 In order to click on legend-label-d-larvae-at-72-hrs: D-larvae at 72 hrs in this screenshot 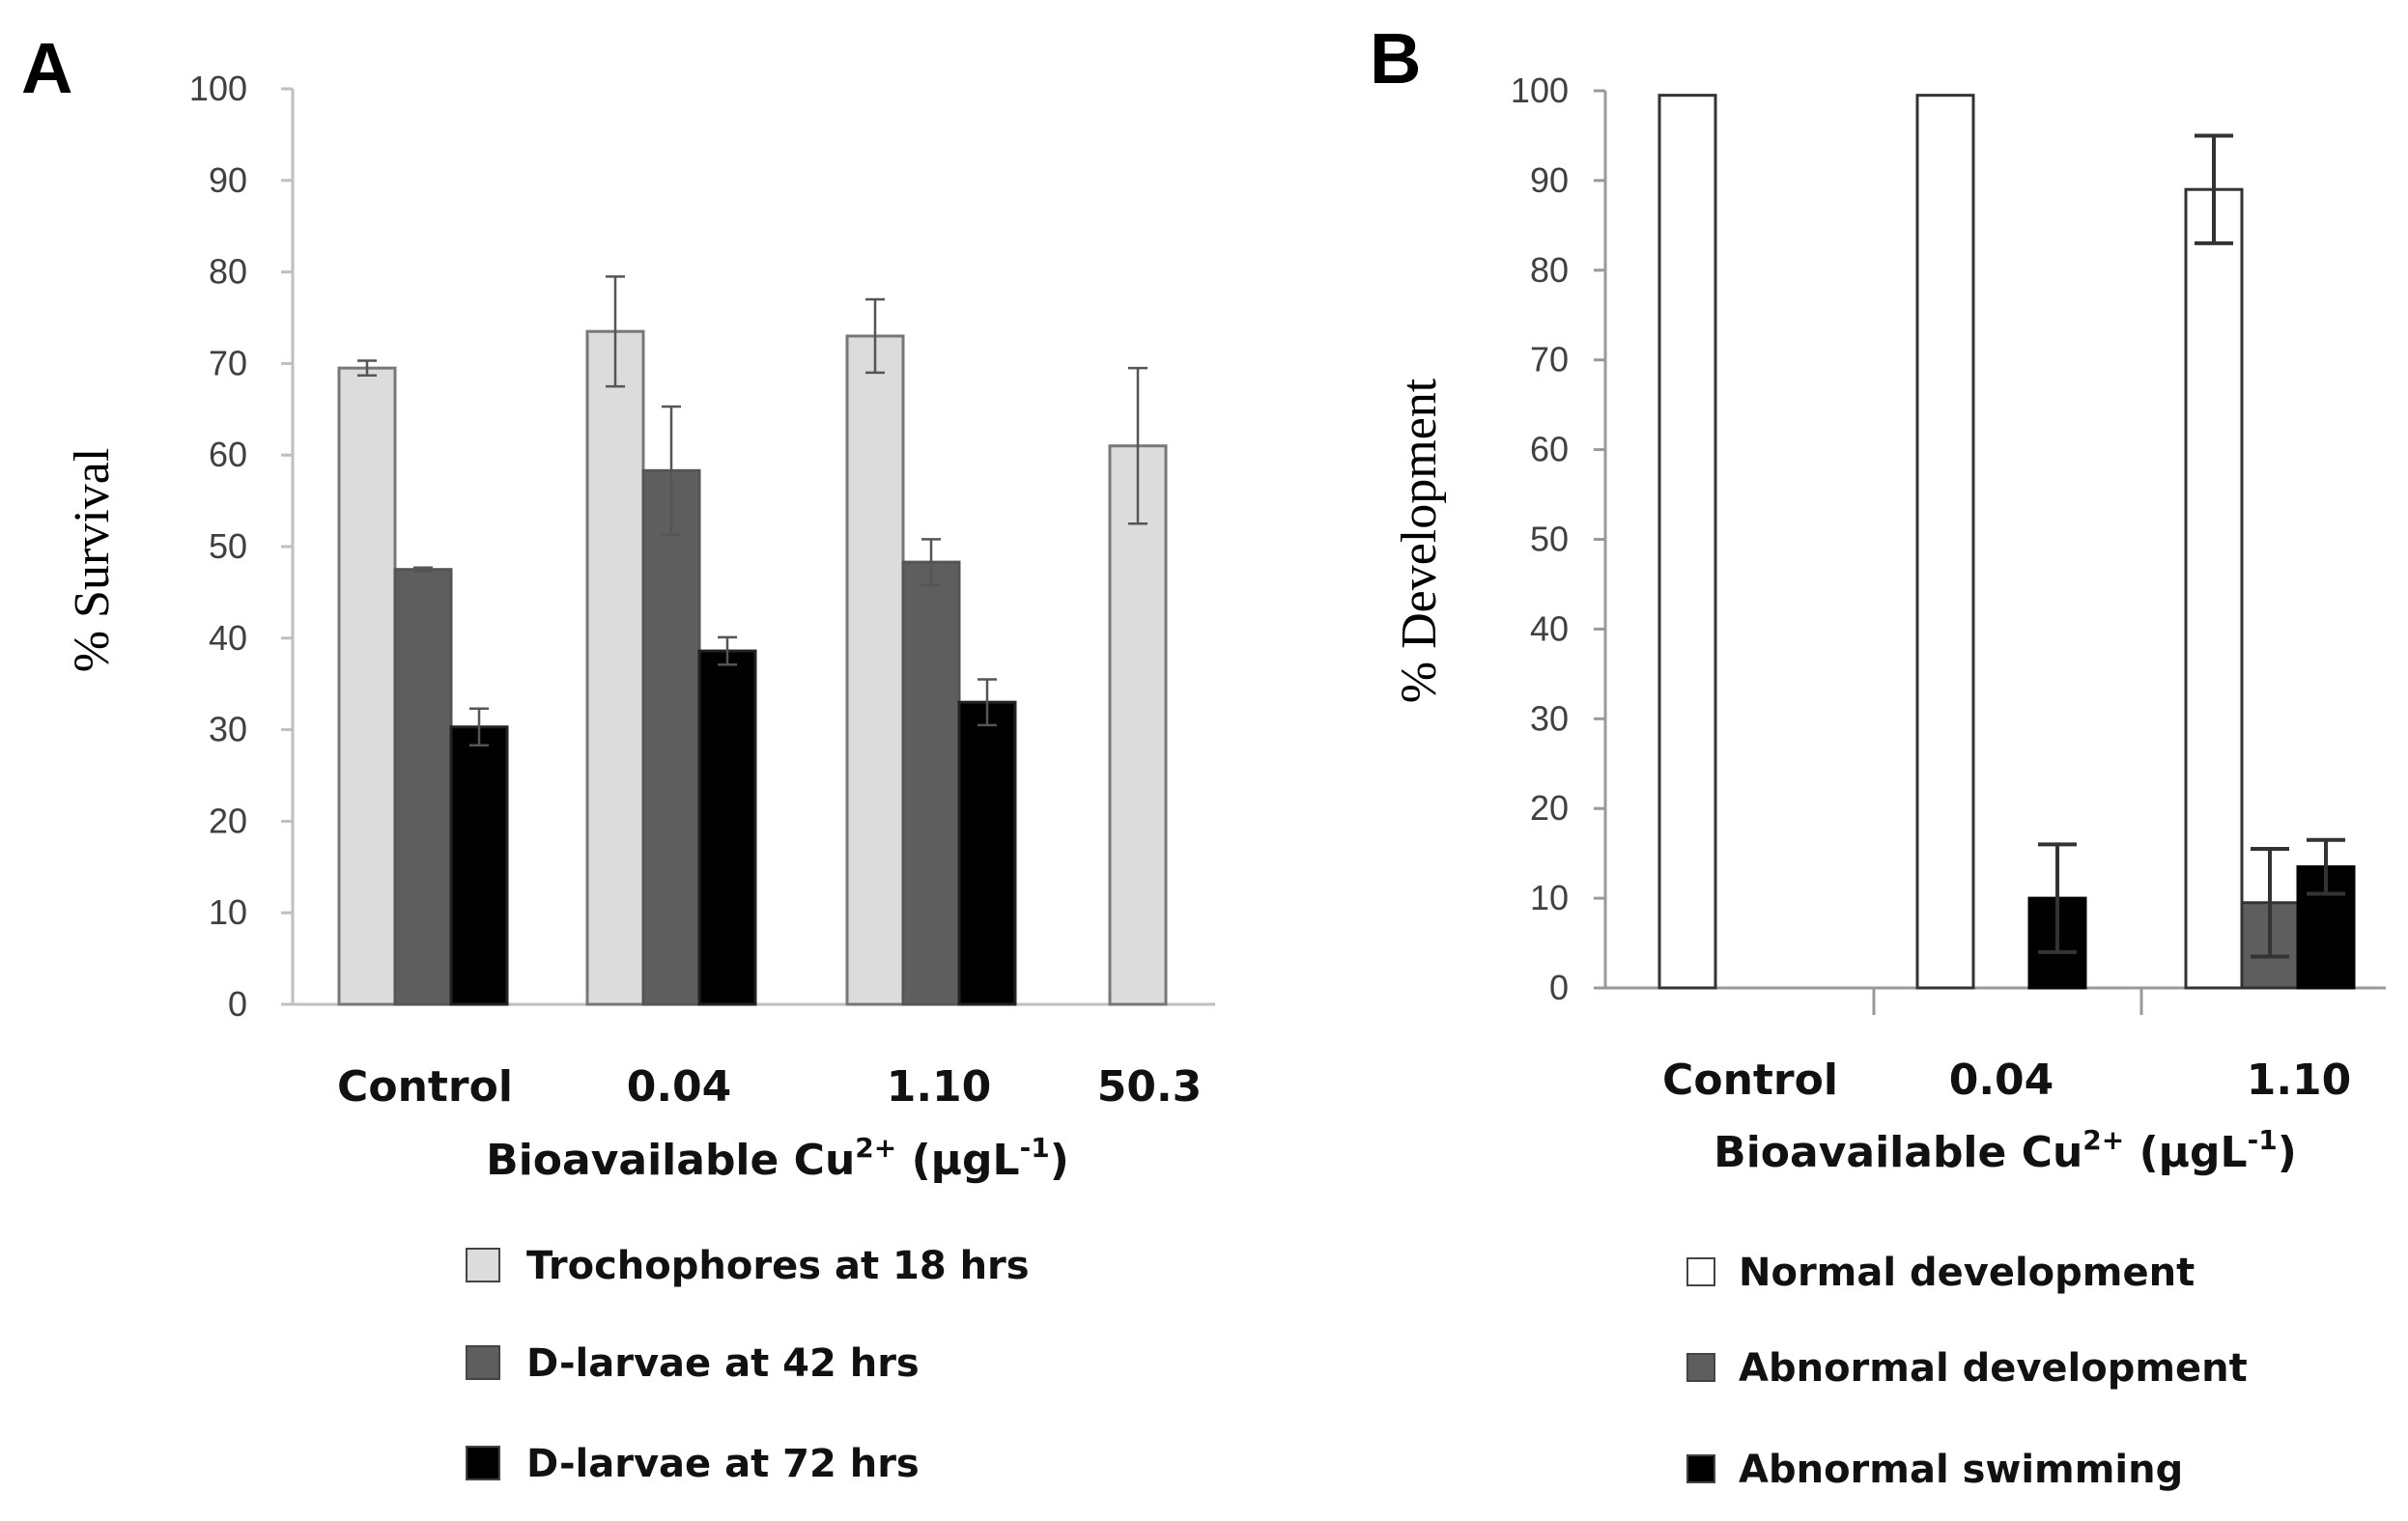, I will do `click(723, 1464)`.